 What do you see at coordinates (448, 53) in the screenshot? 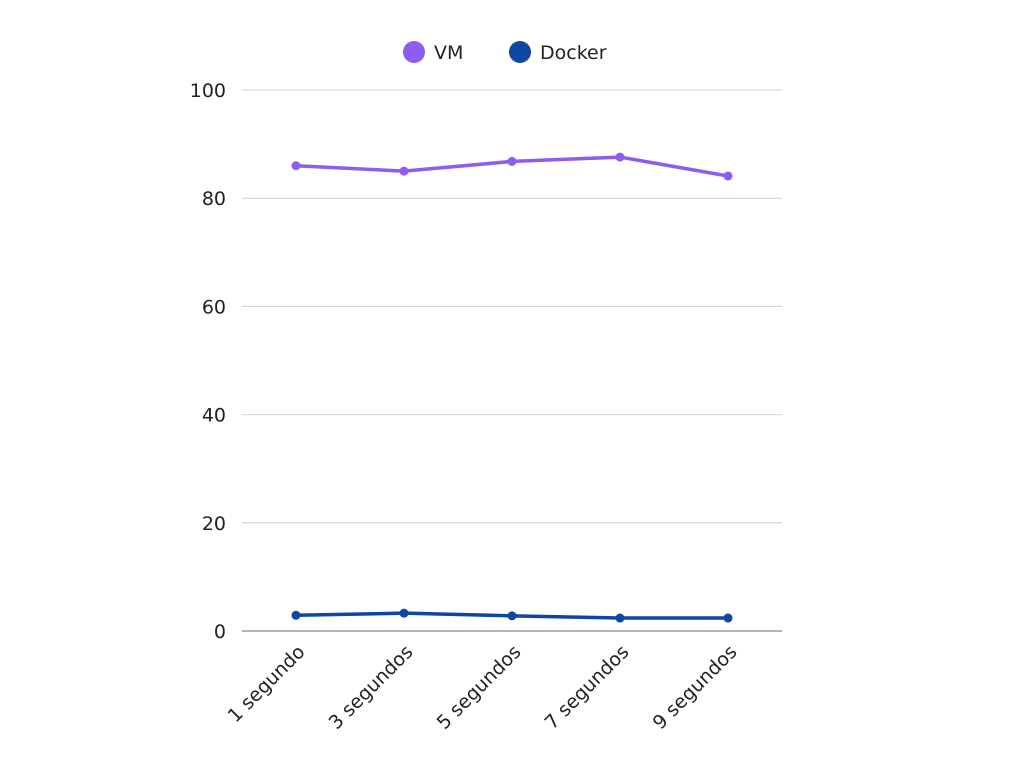
I see `legend-label-vm: VM` at bounding box center [448, 53].